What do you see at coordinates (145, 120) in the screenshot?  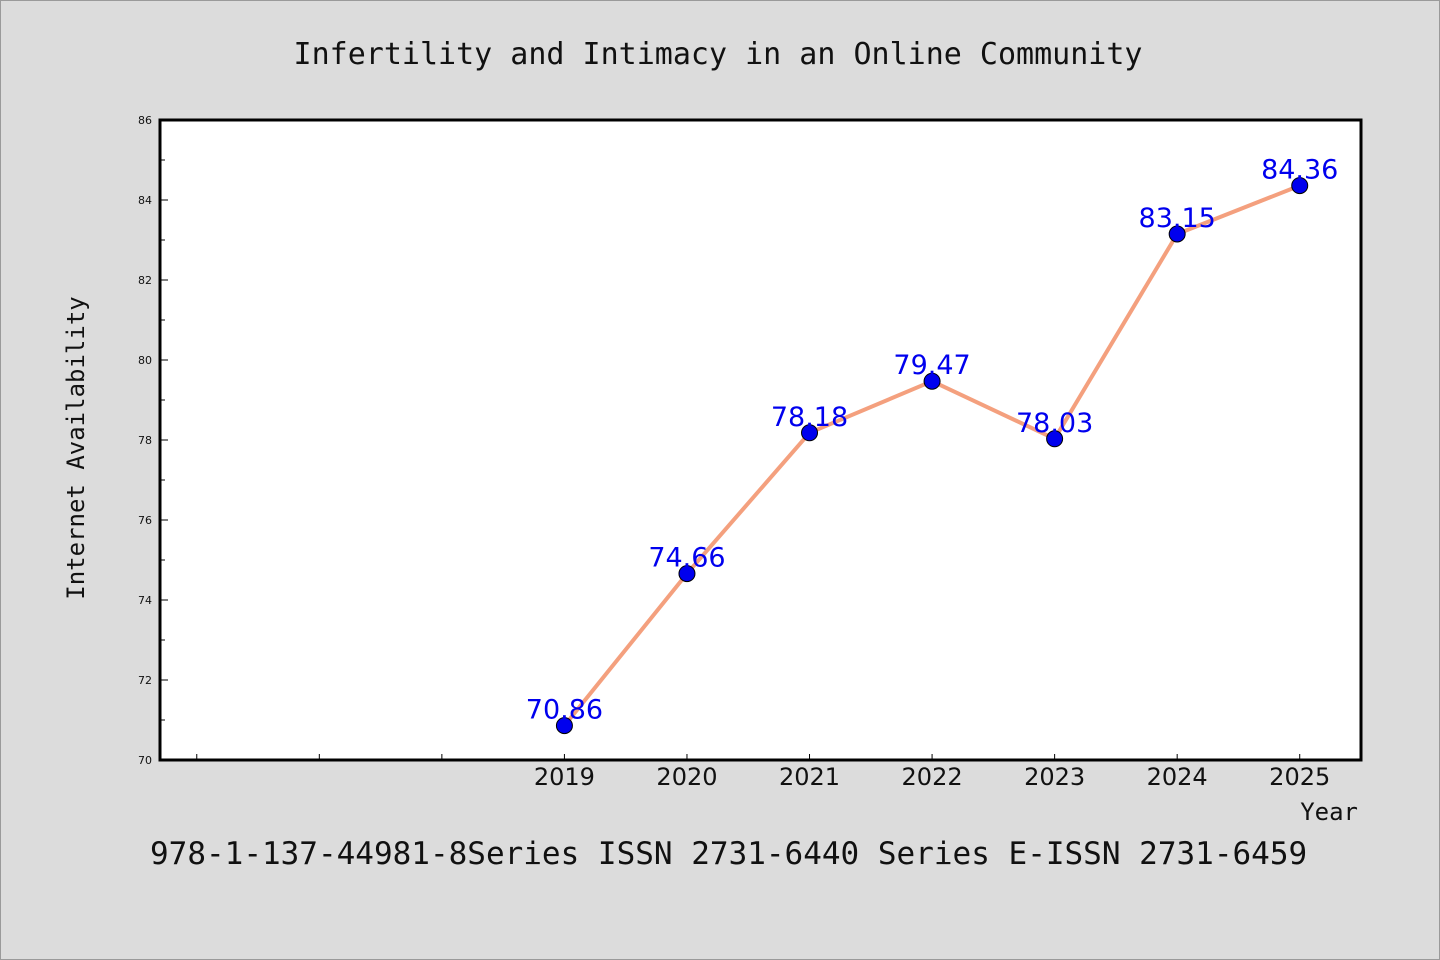 I see `y-tick-label: 86` at bounding box center [145, 120].